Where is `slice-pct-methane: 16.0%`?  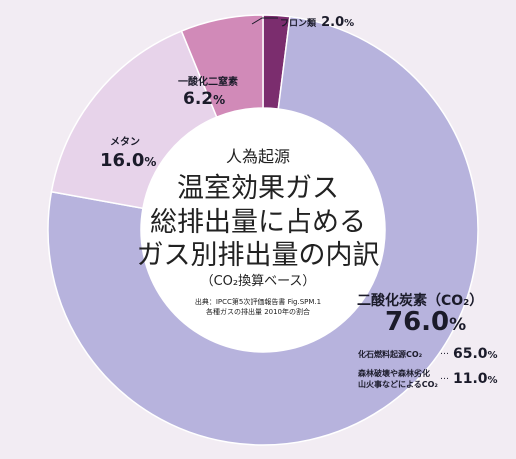 slice-pct-methane: 16.0% is located at coordinates (128, 160).